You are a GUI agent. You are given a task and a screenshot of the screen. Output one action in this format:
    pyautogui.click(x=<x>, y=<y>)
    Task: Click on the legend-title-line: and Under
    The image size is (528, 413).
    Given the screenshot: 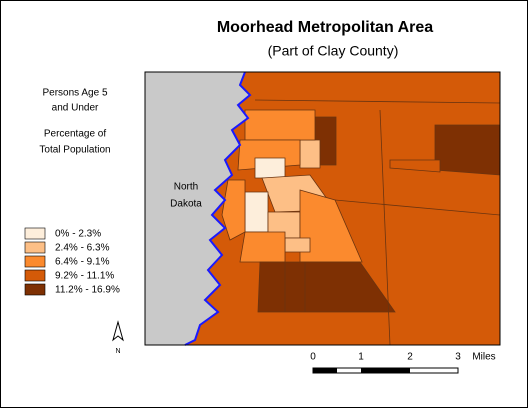 What is the action you would take?
    pyautogui.click(x=75, y=108)
    